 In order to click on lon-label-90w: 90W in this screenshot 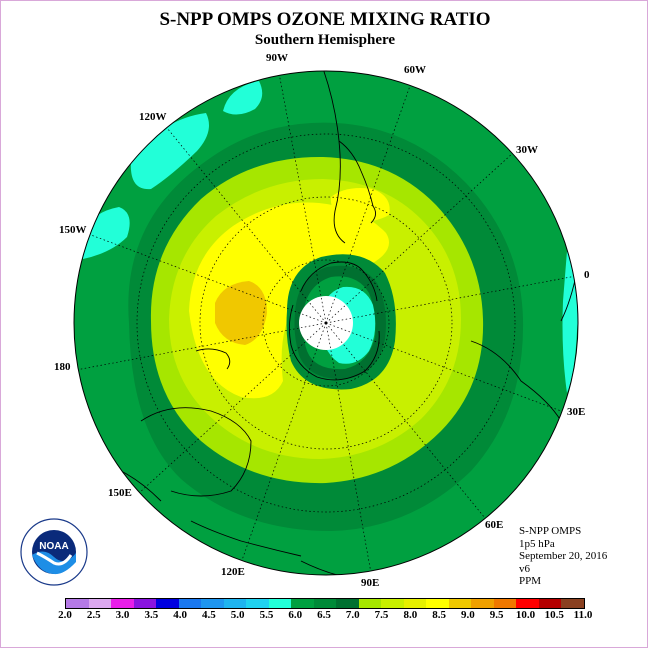, I will do `click(277, 58)`.